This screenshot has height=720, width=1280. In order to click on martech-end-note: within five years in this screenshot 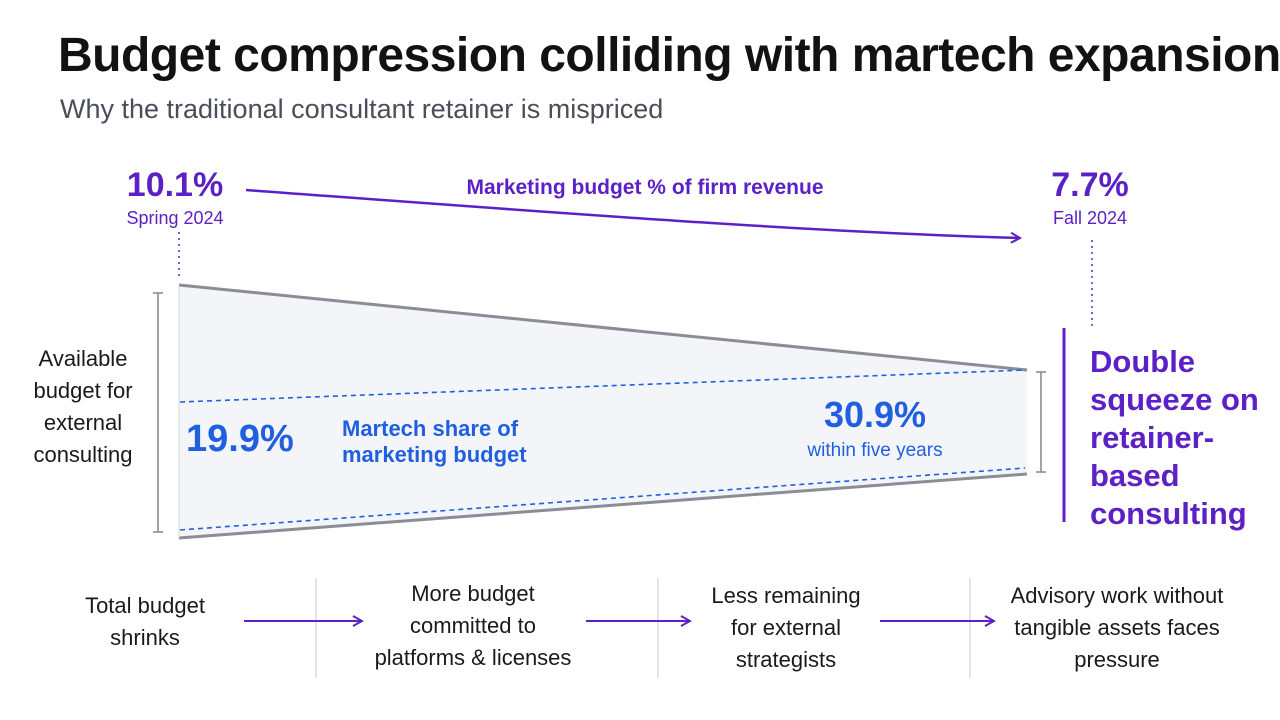, I will do `click(875, 450)`.